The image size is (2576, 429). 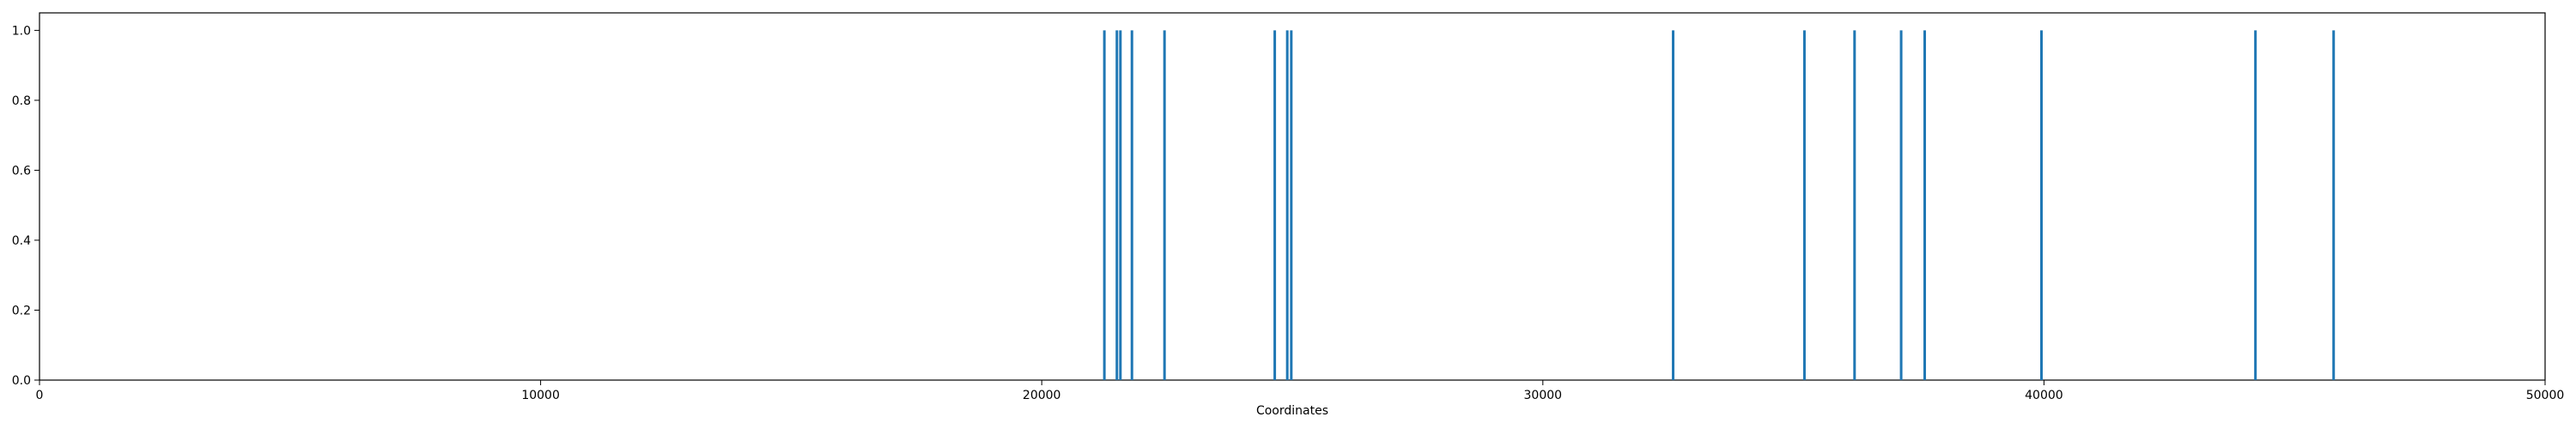 What do you see at coordinates (21, 241) in the screenshot?
I see `y-tick-label: 0.4` at bounding box center [21, 241].